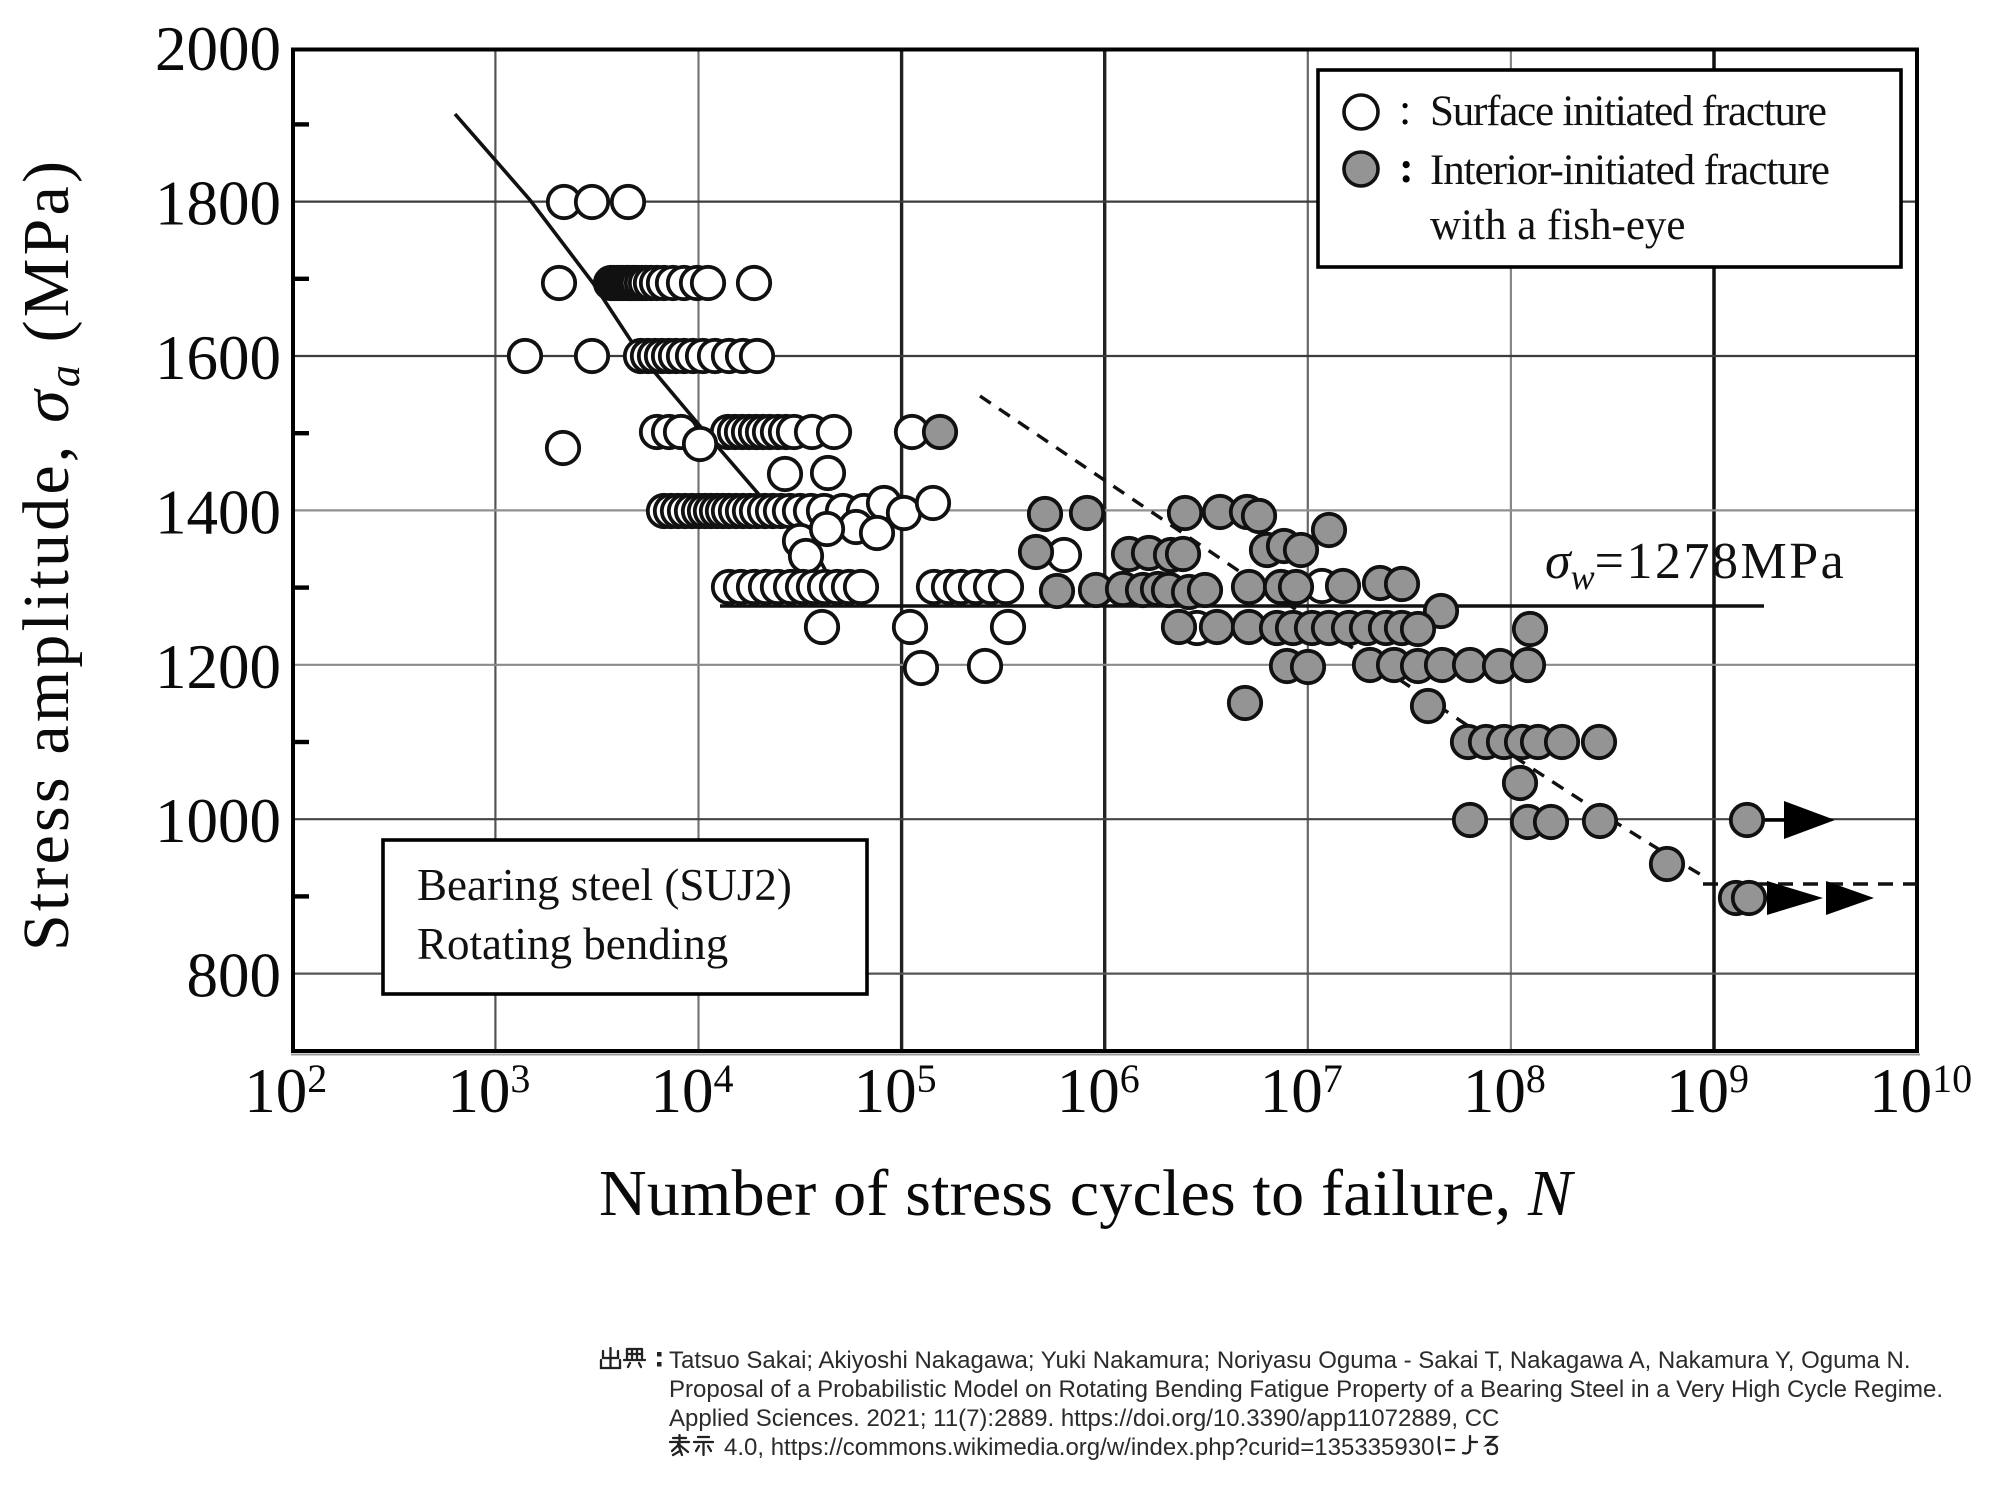 The width and height of the screenshot is (1989, 1505). What do you see at coordinates (1087, 1193) in the screenshot?
I see `svg-text:Number of stress cycles to fai: Number of stress cycles to failure, N` at bounding box center [1087, 1193].